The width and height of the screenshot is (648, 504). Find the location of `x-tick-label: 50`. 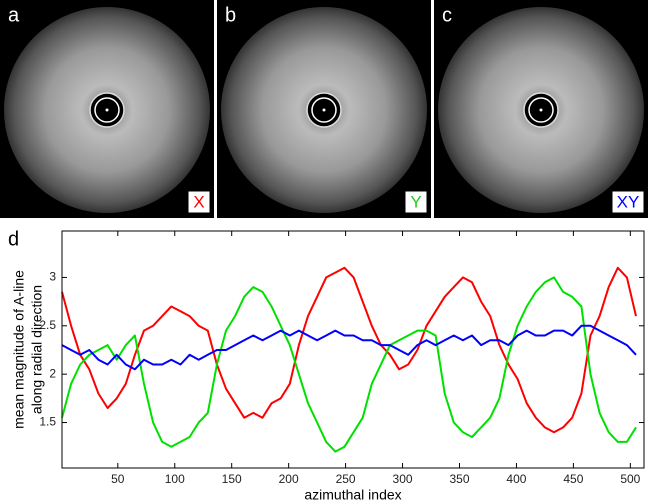

x-tick-label: 50 is located at coordinates (118, 479).